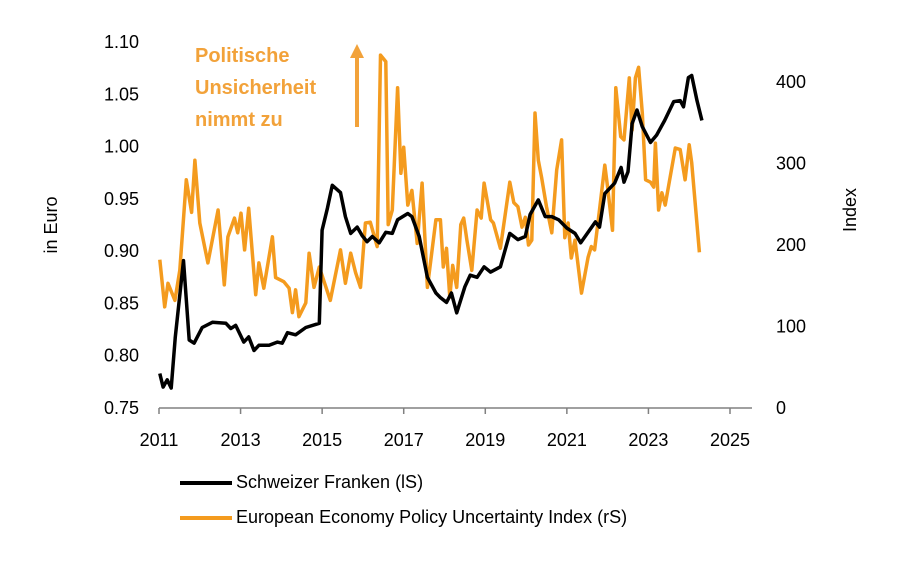 This screenshot has width=900, height=565. Describe the element at coordinates (357, 85) in the screenshot. I see `up-arrow-icon` at that location.